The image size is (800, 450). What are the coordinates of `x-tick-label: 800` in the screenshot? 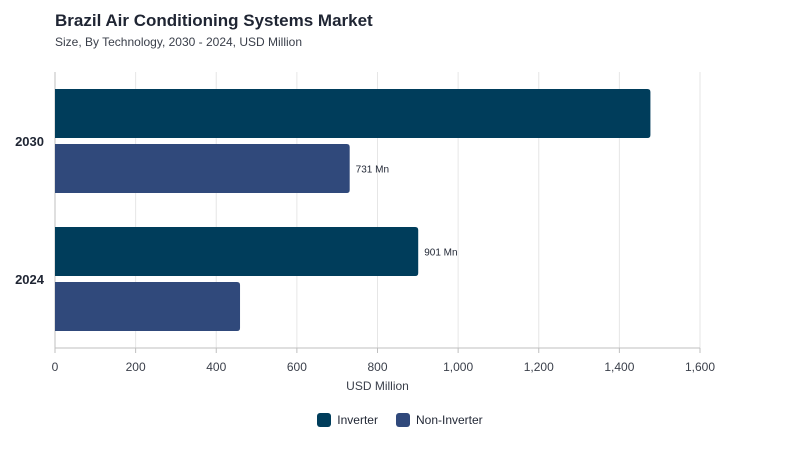 It's located at (377, 367).